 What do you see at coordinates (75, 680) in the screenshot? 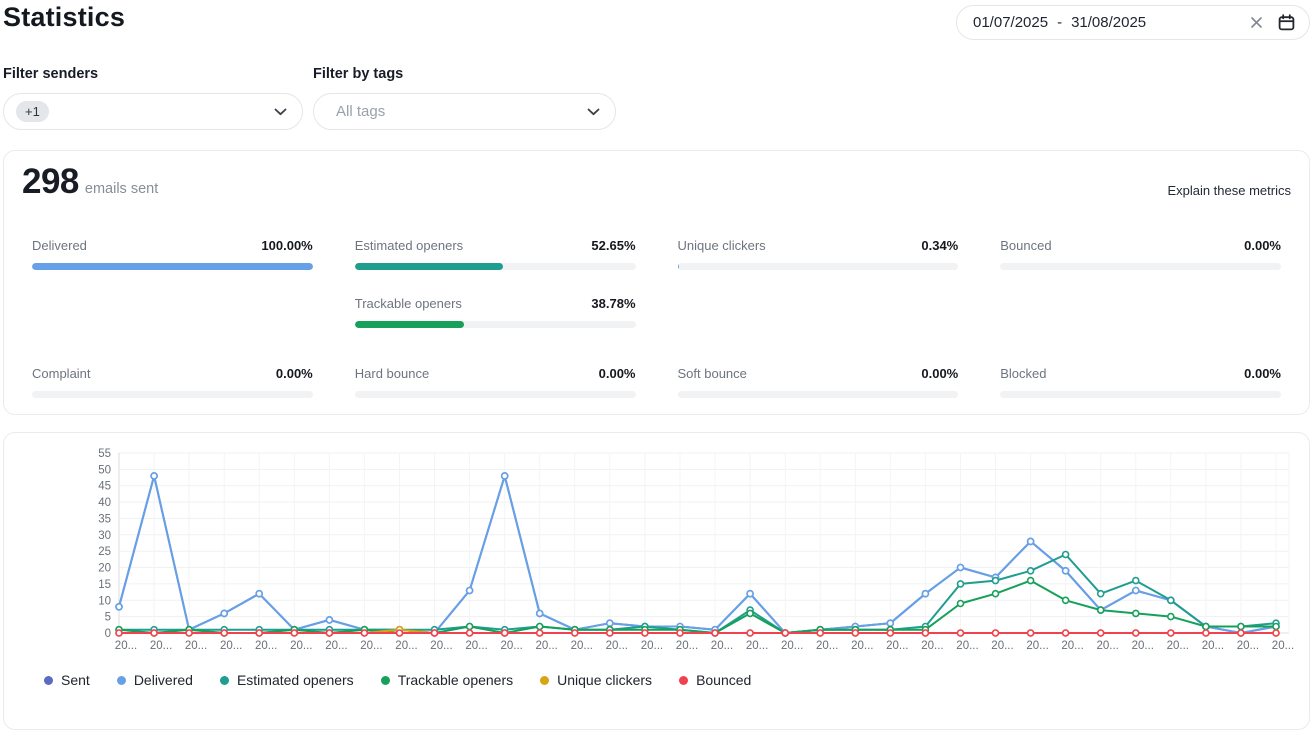
I see `legend-label: Sent` at bounding box center [75, 680].